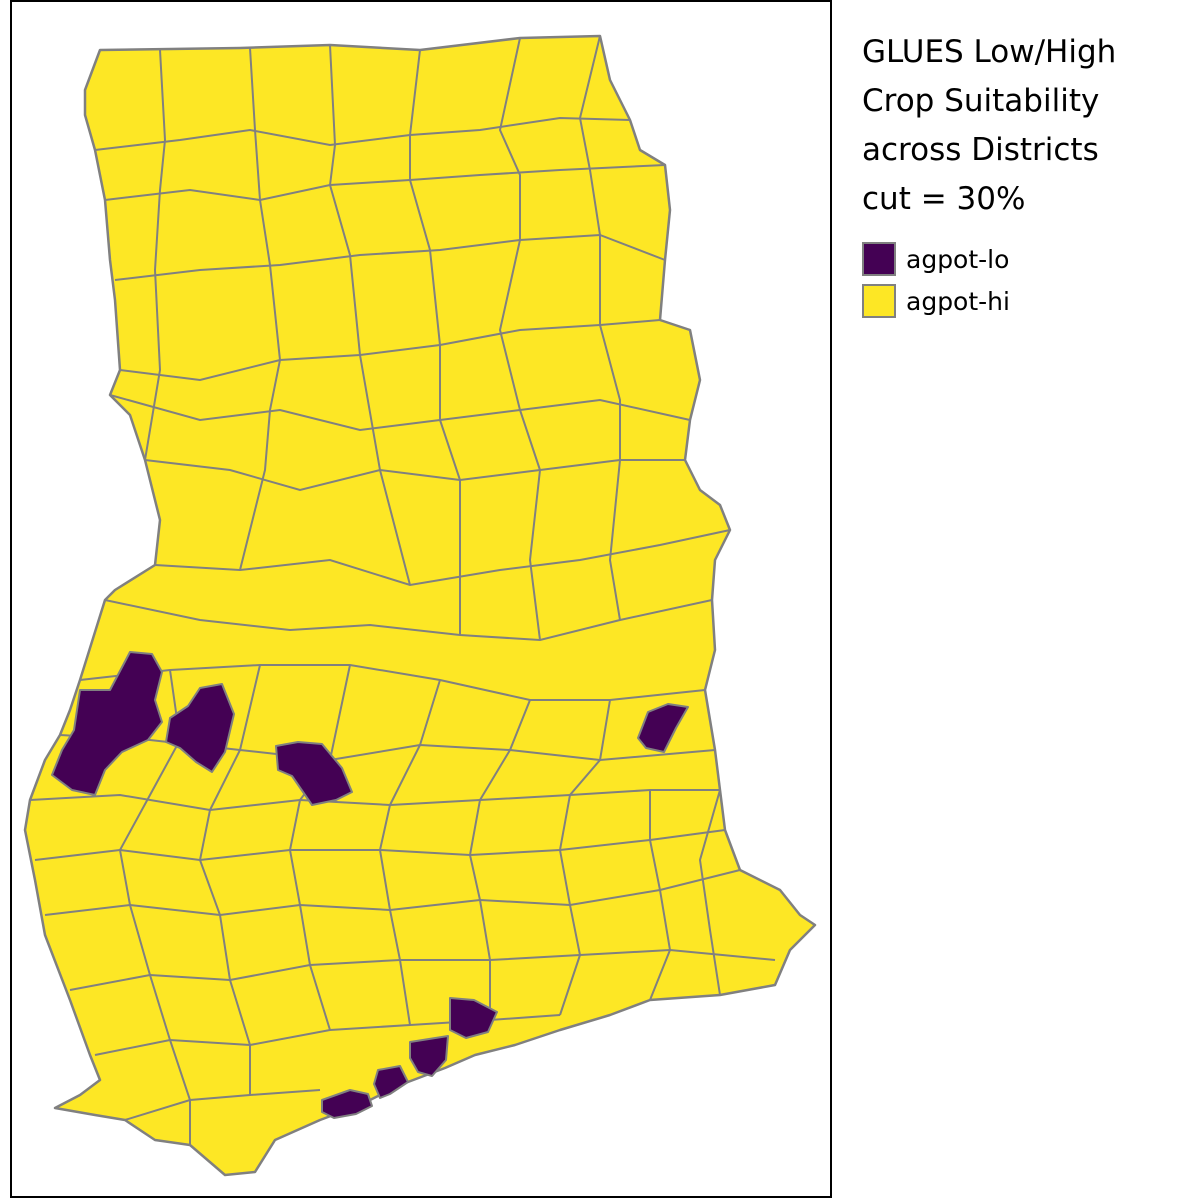 This screenshot has width=1200, height=1200. I want to click on legend-title-line: across Districts, so click(980, 150).